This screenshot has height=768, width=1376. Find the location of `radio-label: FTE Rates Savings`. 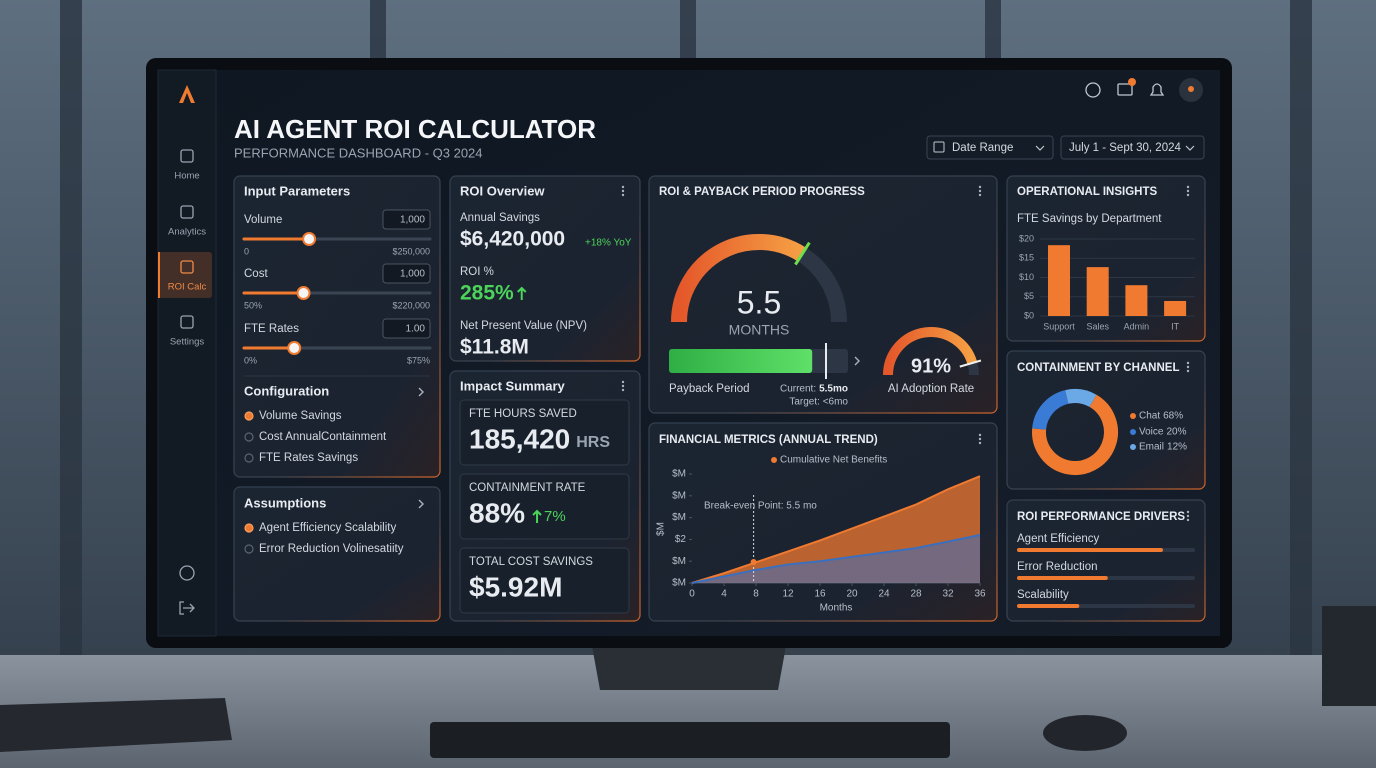

radio-label: FTE Rates Savings is located at coordinates (308, 458).